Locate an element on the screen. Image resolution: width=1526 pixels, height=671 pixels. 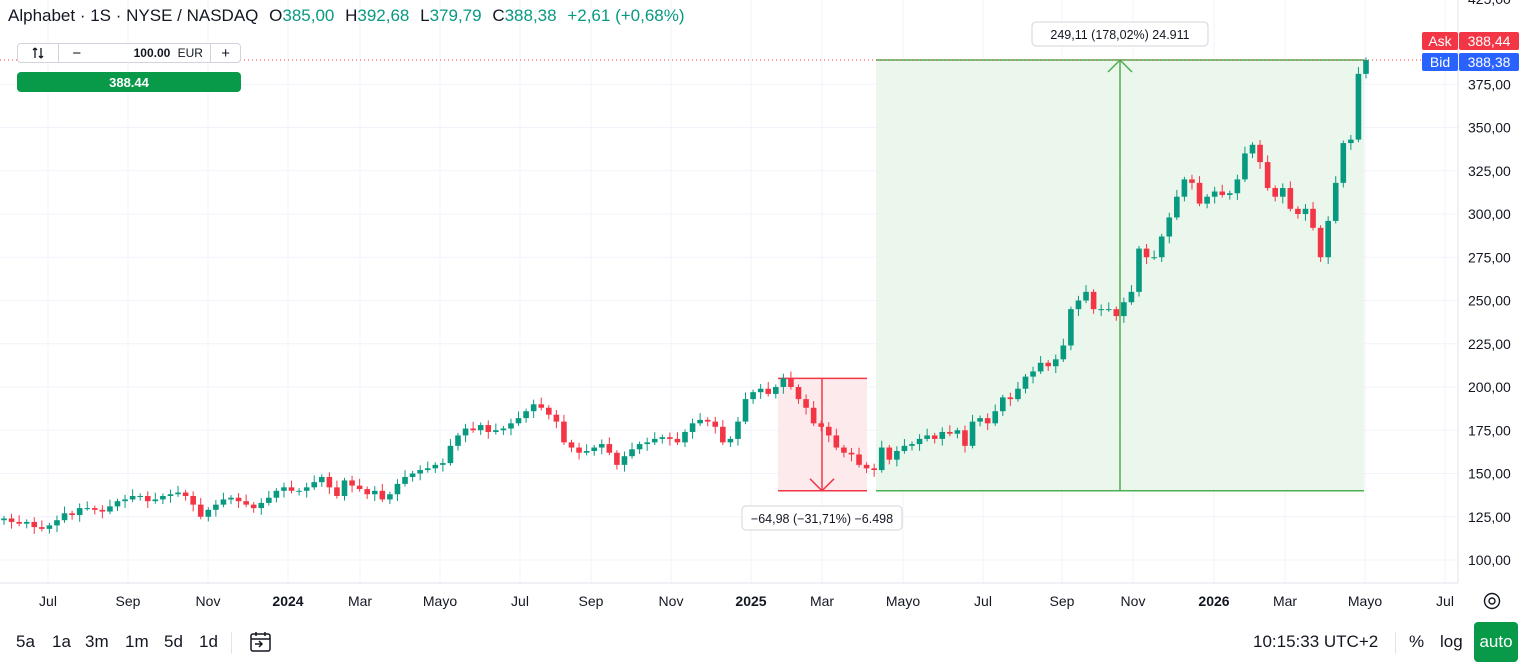
timeframe-1a: 1a is located at coordinates (61, 641).